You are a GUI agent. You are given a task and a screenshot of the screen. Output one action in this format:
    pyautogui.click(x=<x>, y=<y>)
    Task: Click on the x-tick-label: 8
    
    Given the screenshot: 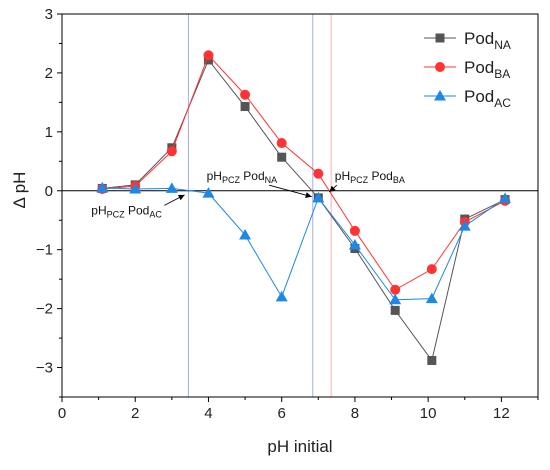 What is the action you would take?
    pyautogui.click(x=355, y=413)
    